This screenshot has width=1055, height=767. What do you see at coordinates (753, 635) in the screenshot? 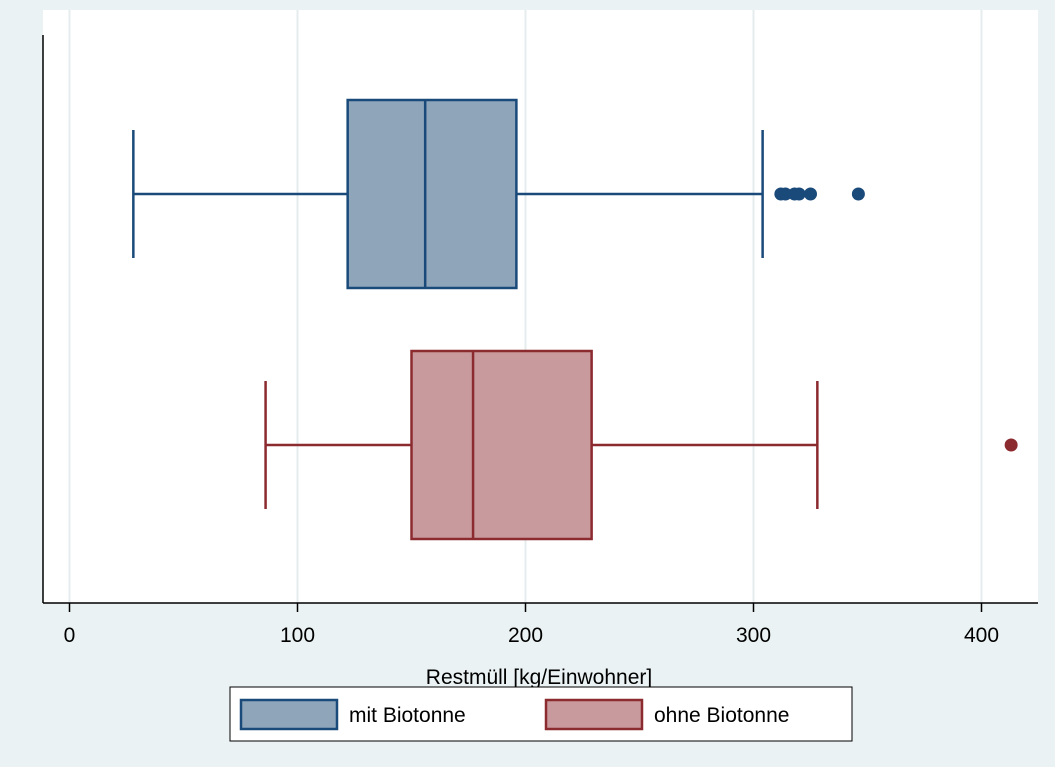
I see `x-tick-label: 300` at bounding box center [753, 635].